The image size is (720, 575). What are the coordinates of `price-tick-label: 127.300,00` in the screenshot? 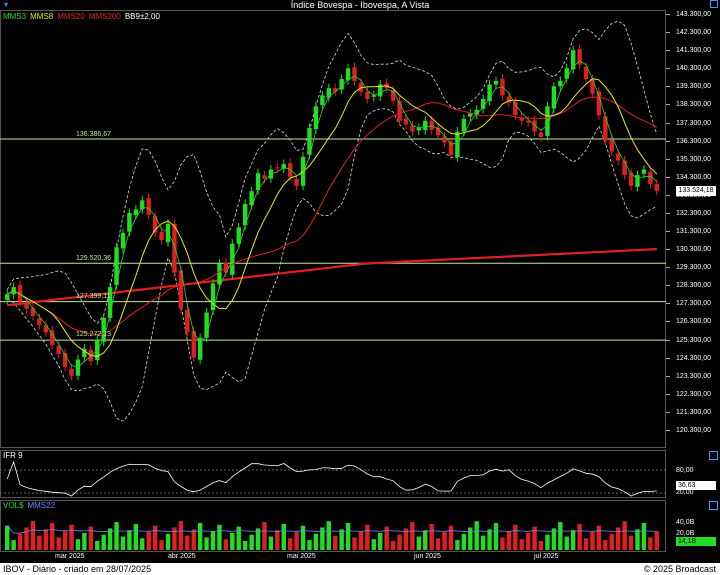 It's located at (694, 304).